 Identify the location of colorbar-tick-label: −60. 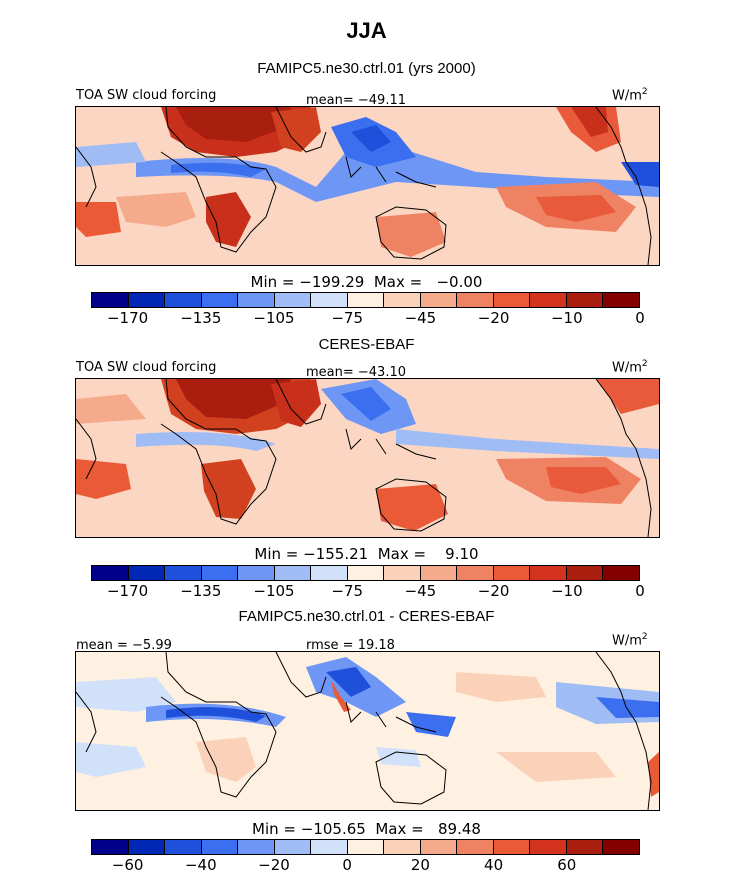
(127, 865).